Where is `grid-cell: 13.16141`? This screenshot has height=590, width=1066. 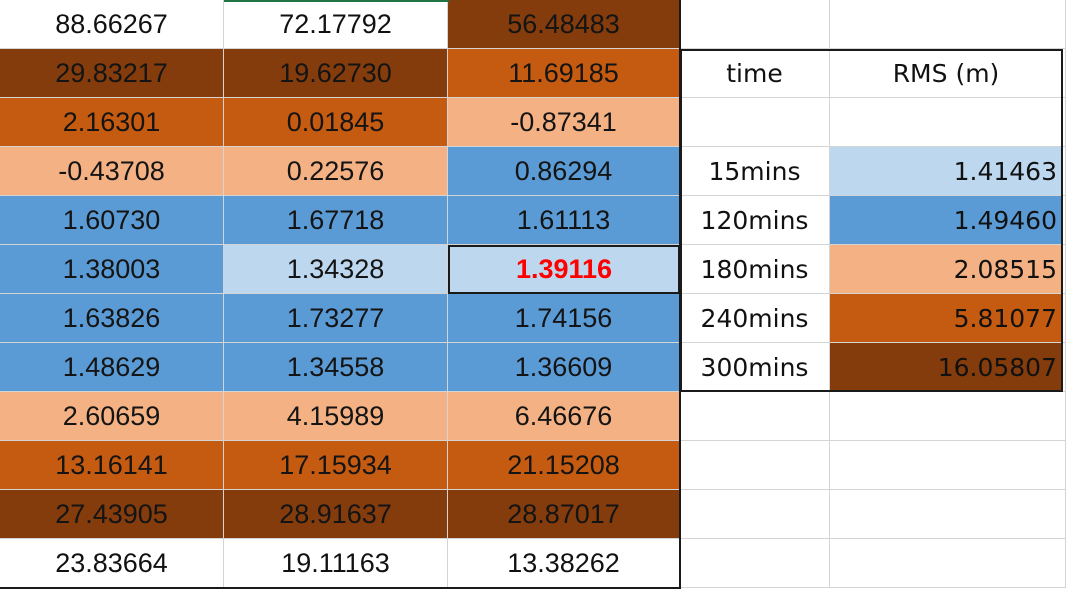
grid-cell: 13.16141 is located at coordinates (112, 465).